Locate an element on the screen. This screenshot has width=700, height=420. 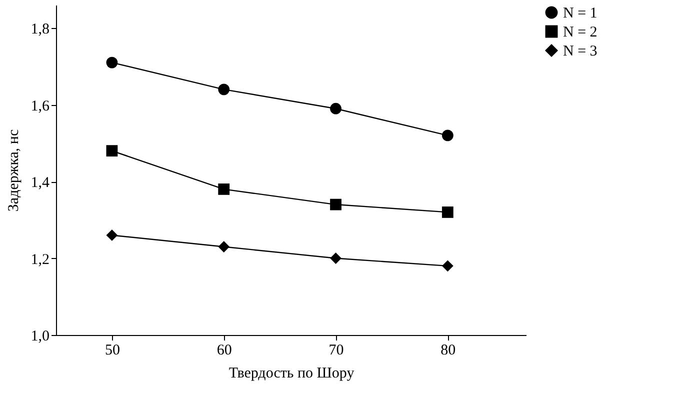
y-tick-label: 1,6 is located at coordinates (40, 106).